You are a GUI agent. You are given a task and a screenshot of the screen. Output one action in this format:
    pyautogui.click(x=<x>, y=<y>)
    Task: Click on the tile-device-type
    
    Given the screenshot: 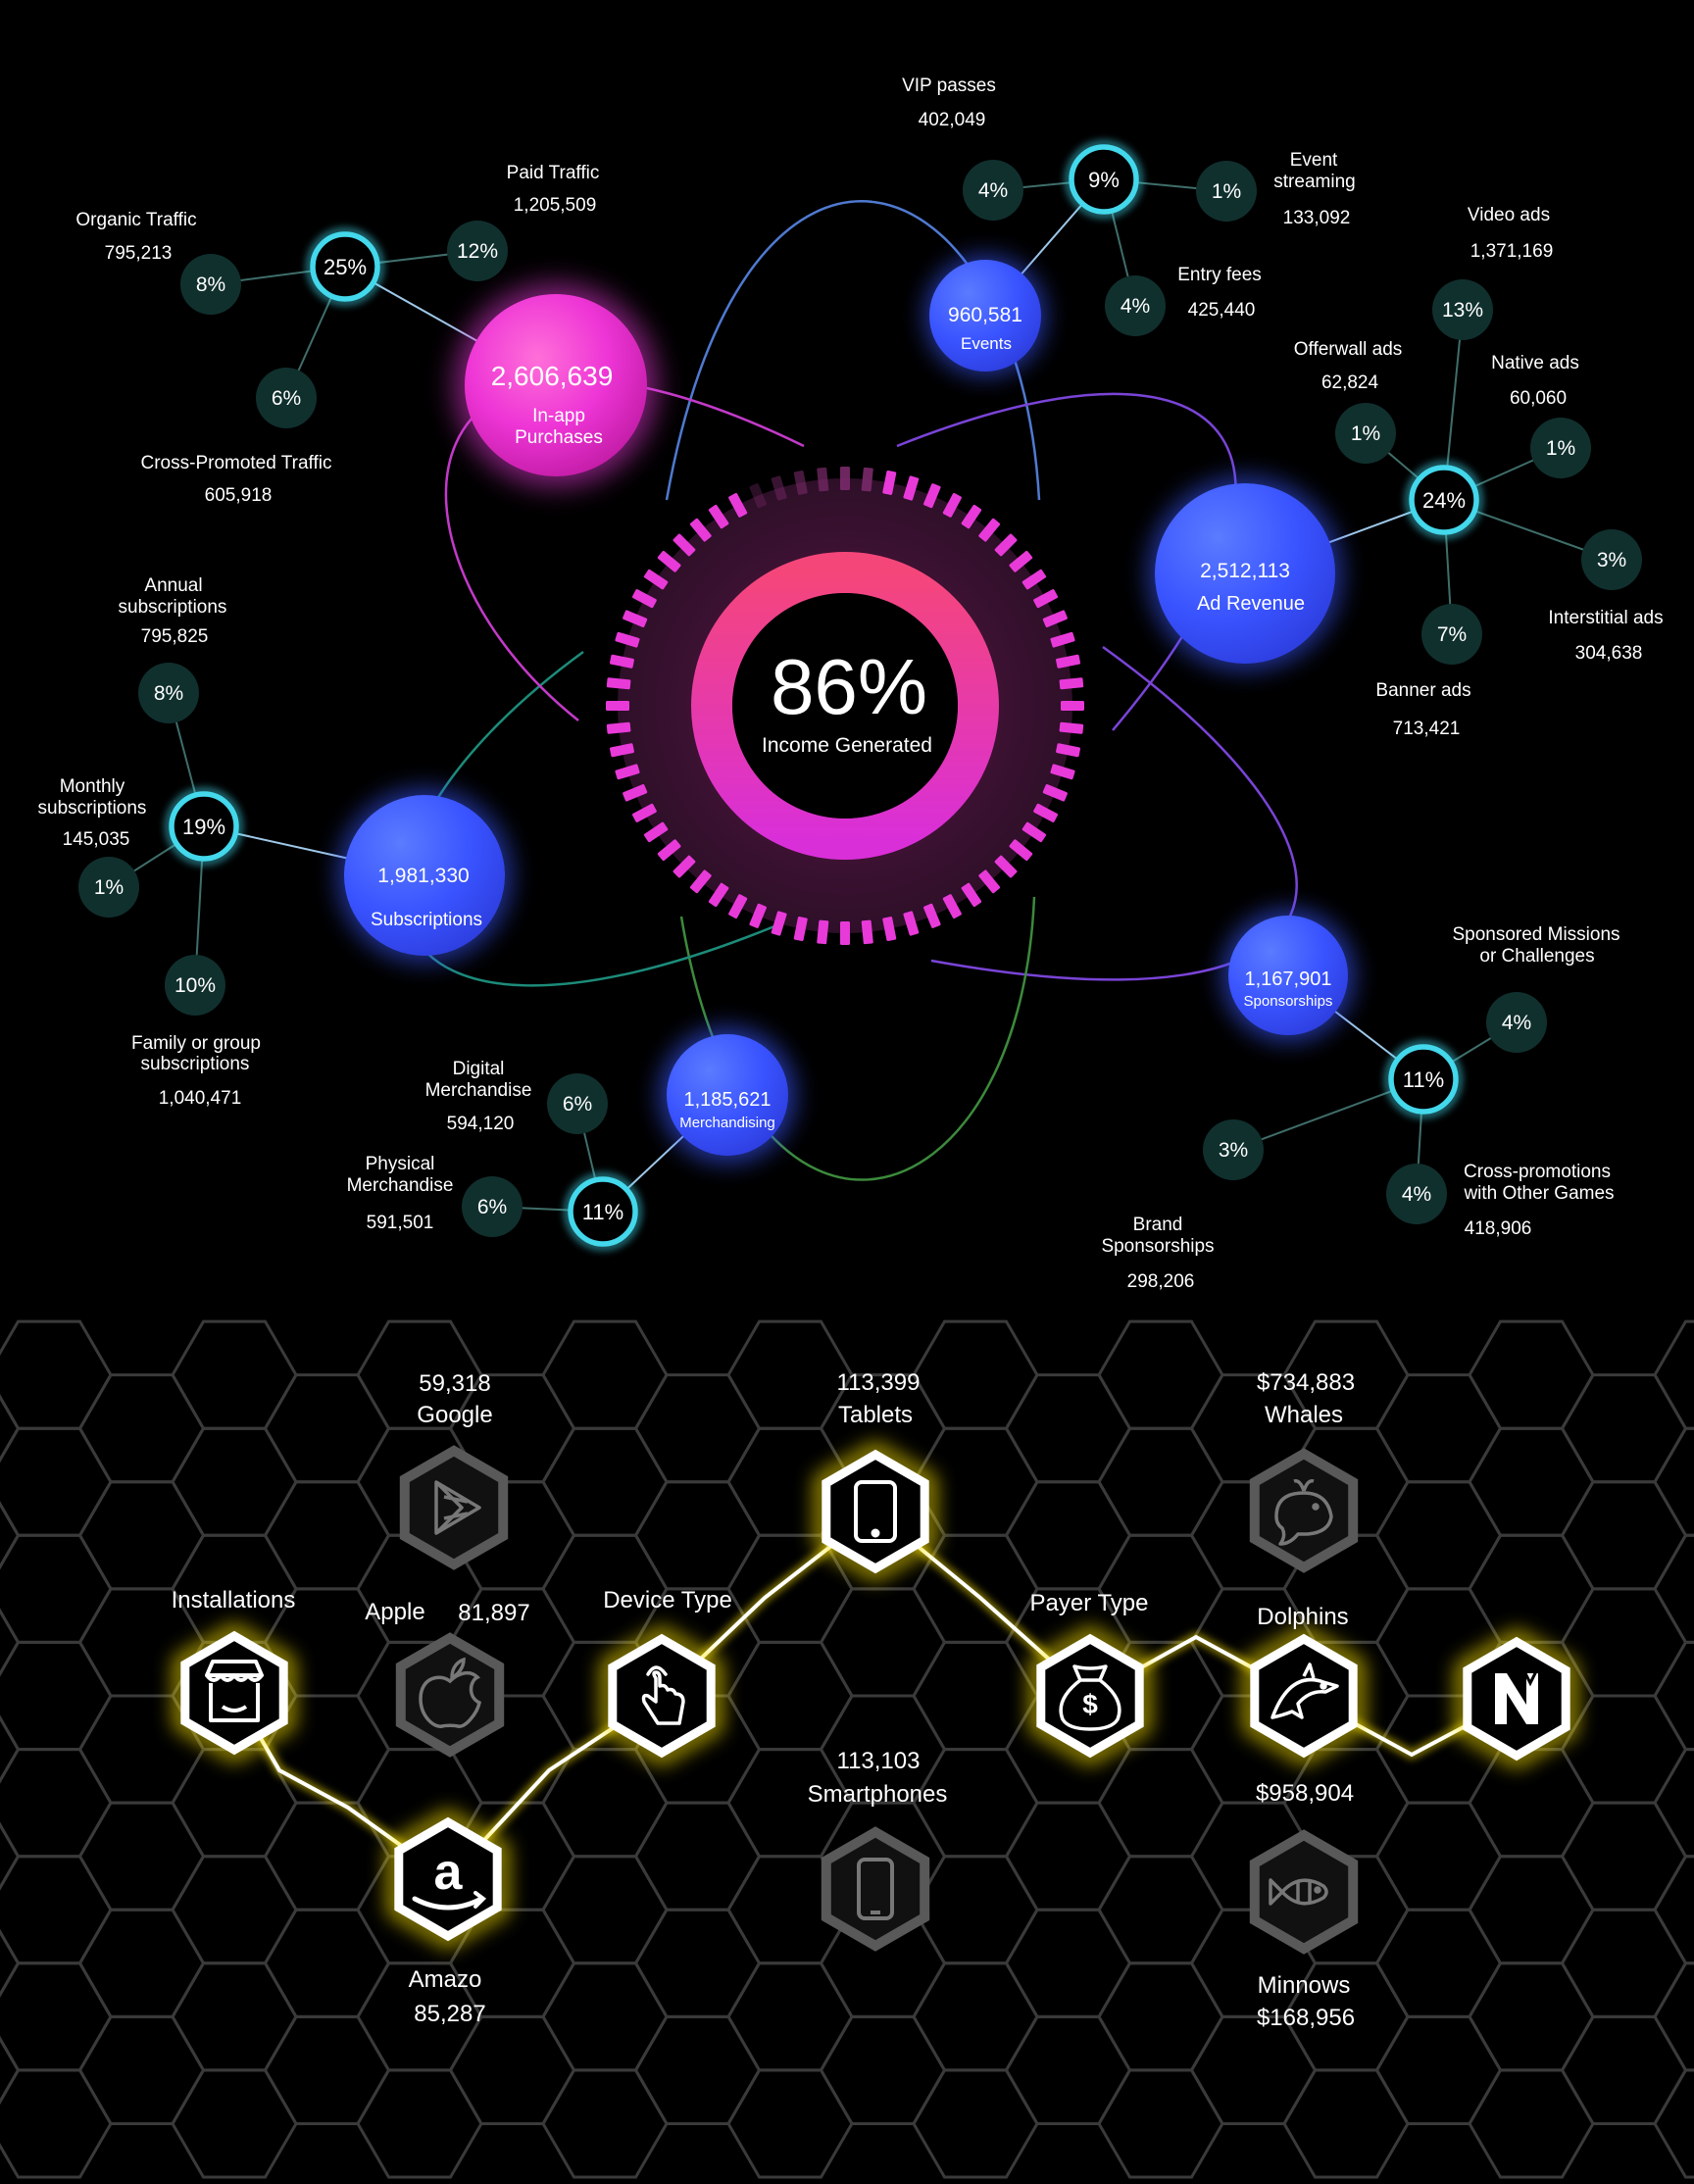 What is the action you would take?
    pyautogui.click(x=661, y=1695)
    